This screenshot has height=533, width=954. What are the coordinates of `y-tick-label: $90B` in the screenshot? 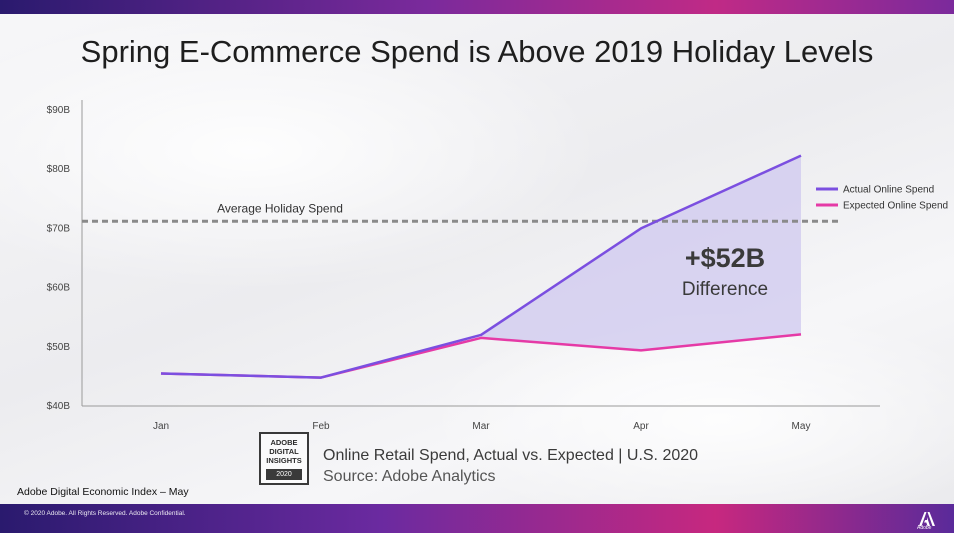 It's located at (59, 110).